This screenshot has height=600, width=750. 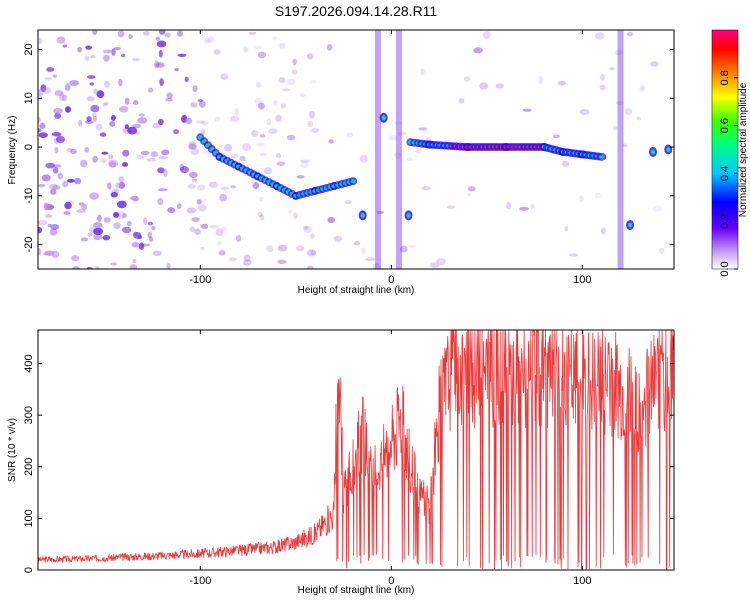 What do you see at coordinates (391, 581) in the screenshot?
I see `x-tick-label: 0` at bounding box center [391, 581].